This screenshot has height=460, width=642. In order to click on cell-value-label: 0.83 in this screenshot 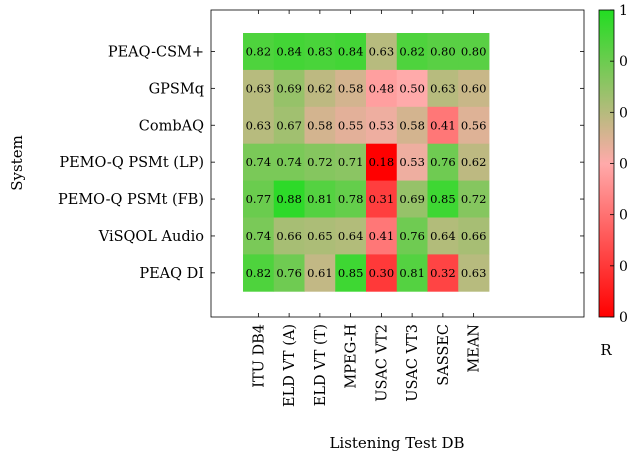, I will do `click(320, 51)`.